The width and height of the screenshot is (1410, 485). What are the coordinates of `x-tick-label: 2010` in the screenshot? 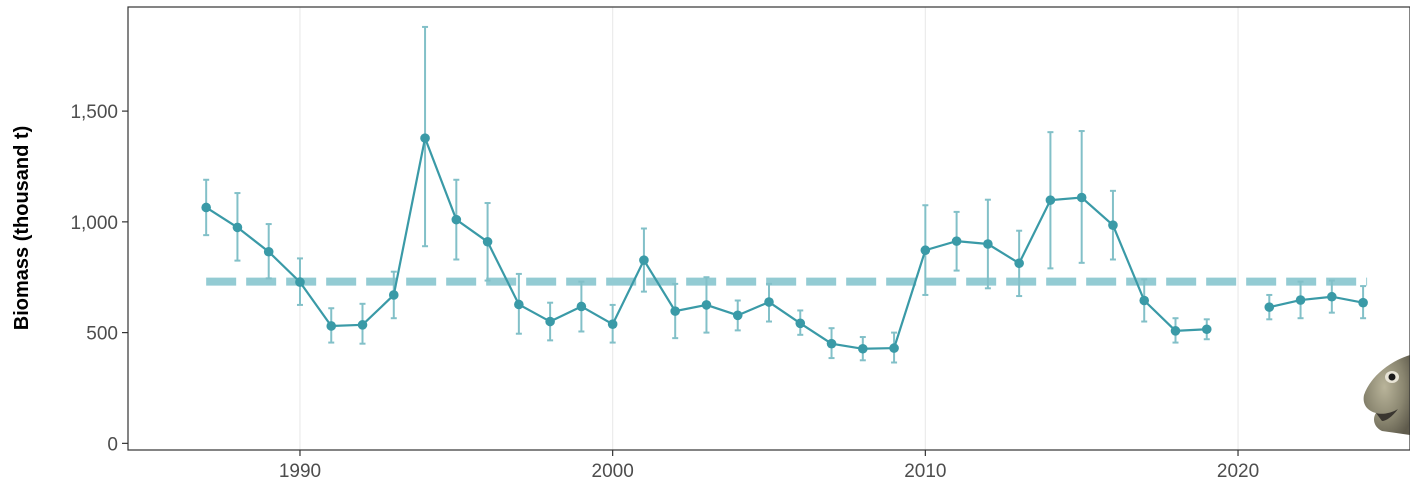 It's located at (925, 471).